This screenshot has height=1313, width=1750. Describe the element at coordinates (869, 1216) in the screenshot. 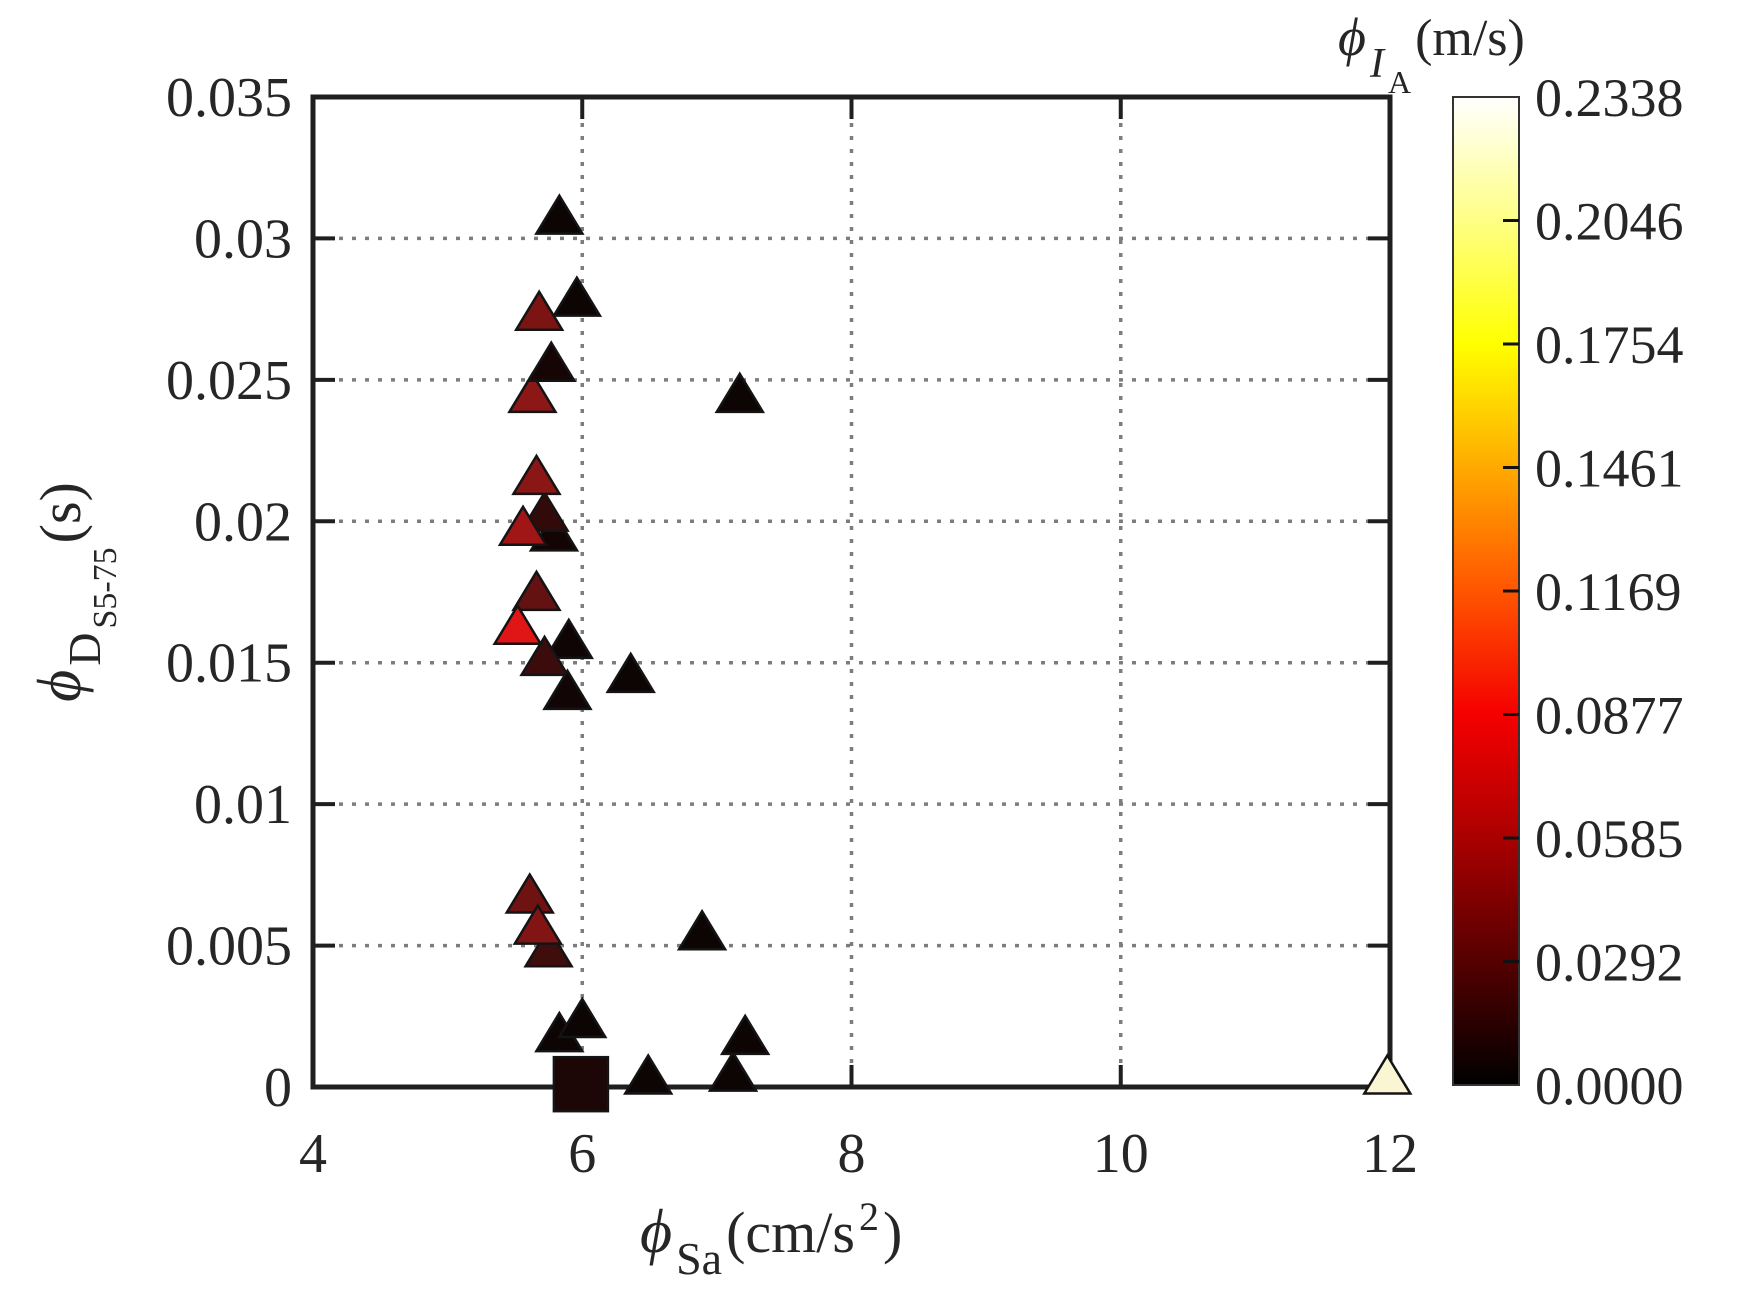

I see `x-axis-superscript: 2` at that location.